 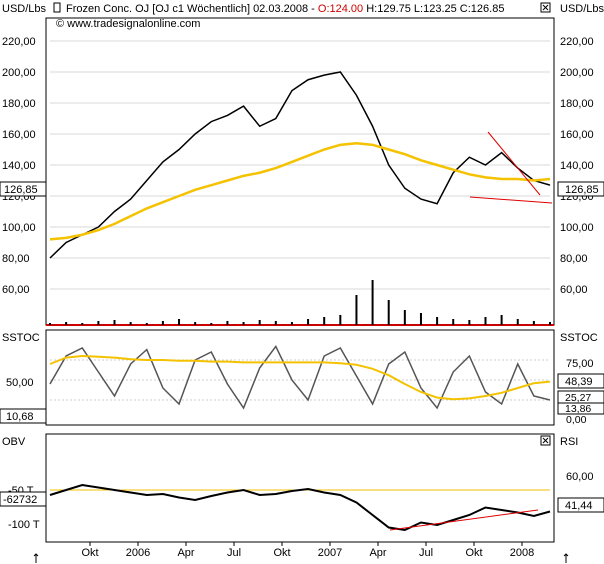 What do you see at coordinates (16, 290) in the screenshot?
I see `price-ytick-label: 60,00` at bounding box center [16, 290].